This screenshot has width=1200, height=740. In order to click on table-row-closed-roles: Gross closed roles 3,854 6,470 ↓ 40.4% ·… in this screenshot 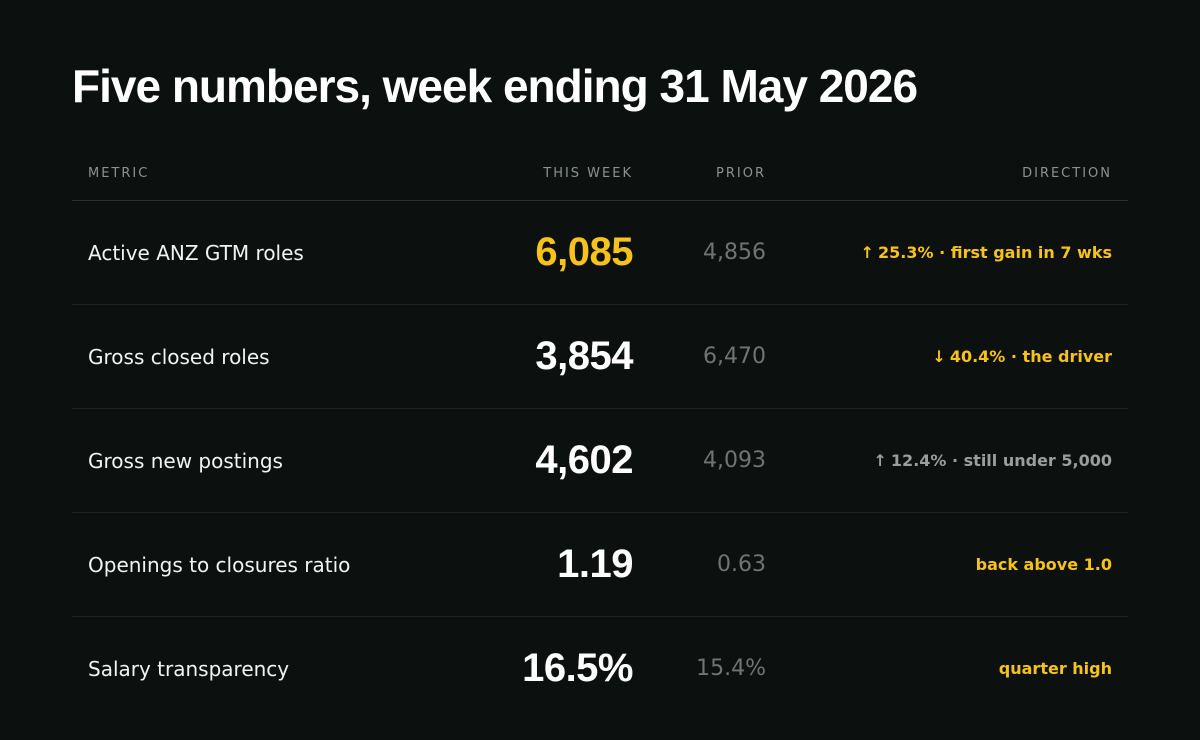, I will do `click(600, 357)`.